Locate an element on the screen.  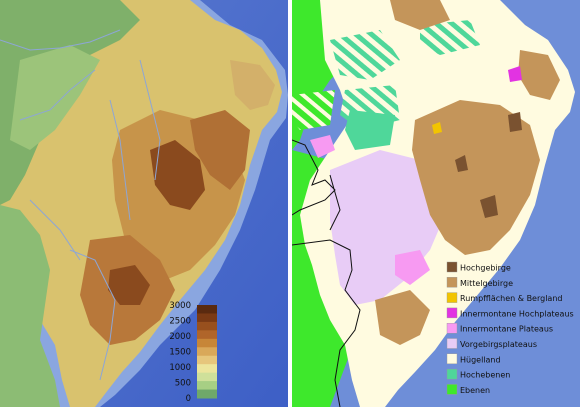
lowland-north is located at coordinates (70, 102).